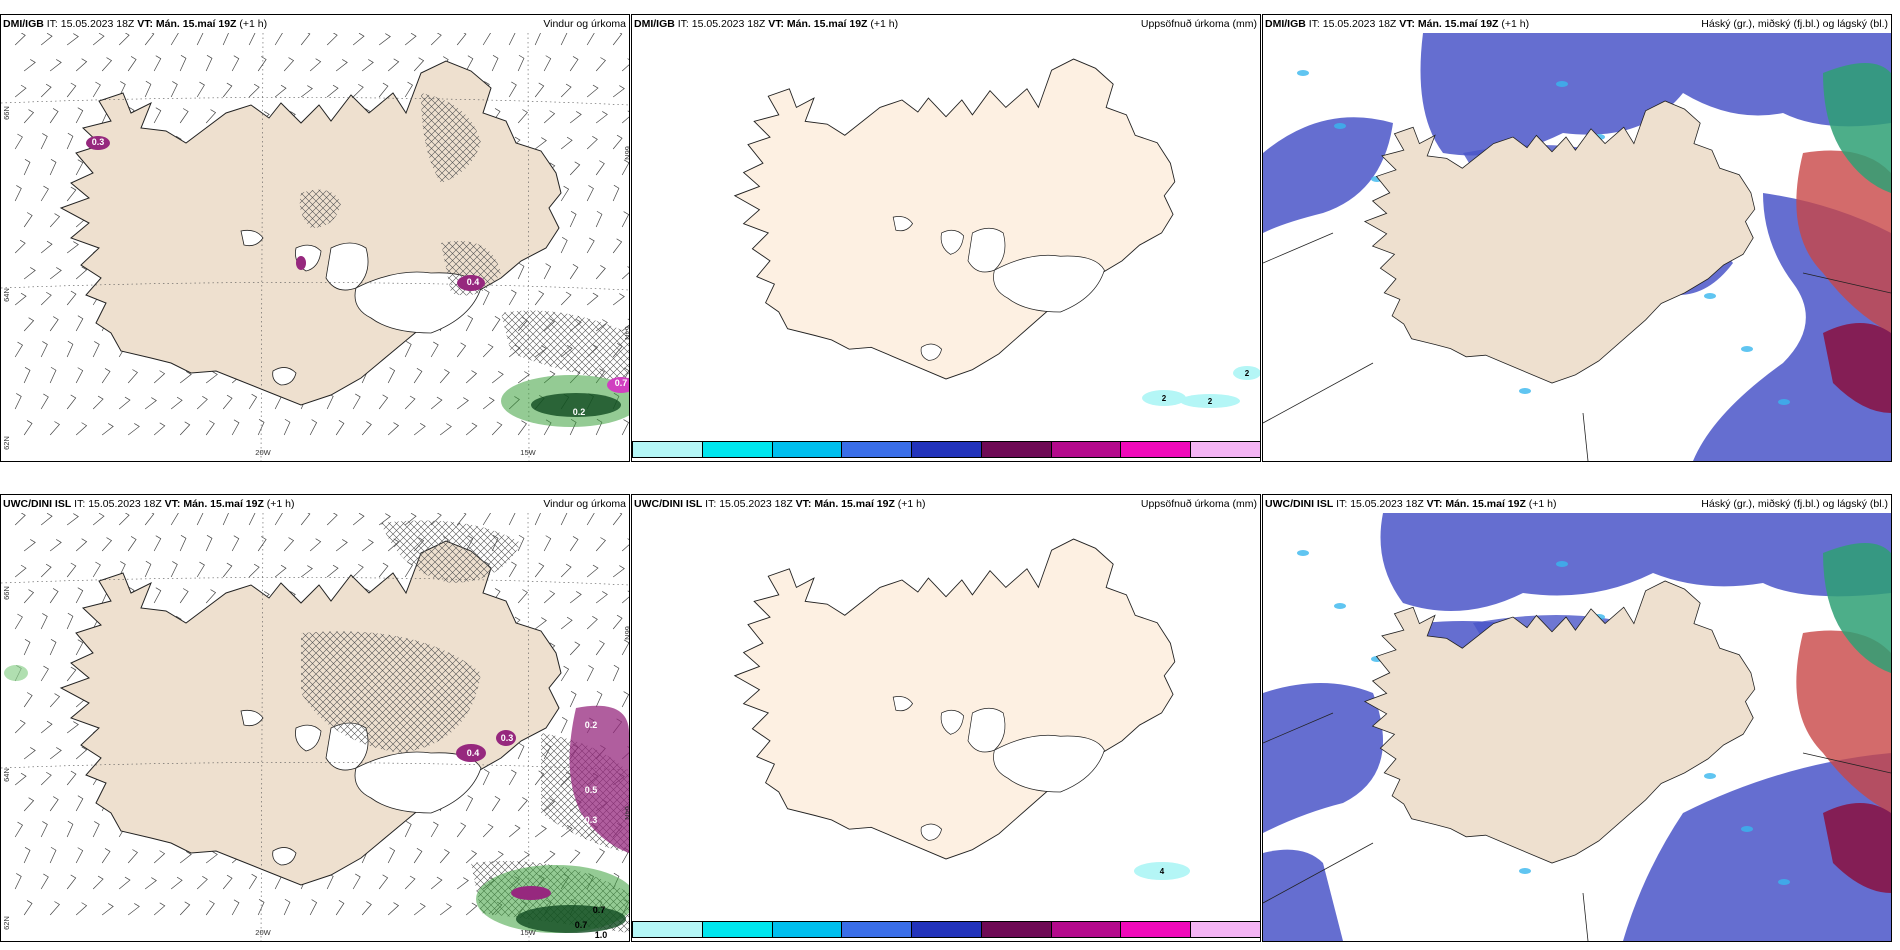 The height and width of the screenshot is (950, 1900). Describe the element at coordinates (310, 713) in the screenshot. I see `iceland` at that location.